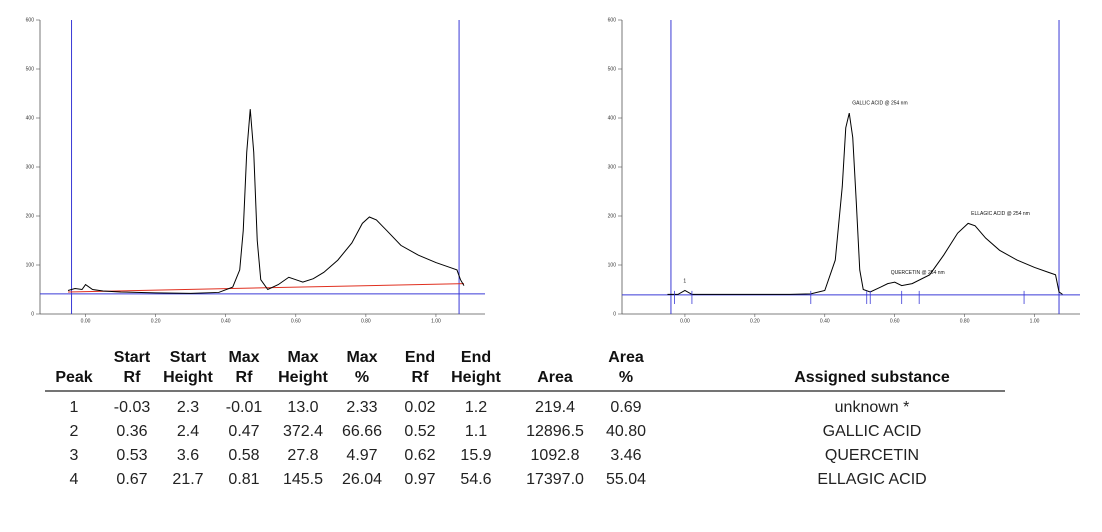 This screenshot has width=1102, height=532. I want to click on table-cell: -0.01, so click(244, 407).